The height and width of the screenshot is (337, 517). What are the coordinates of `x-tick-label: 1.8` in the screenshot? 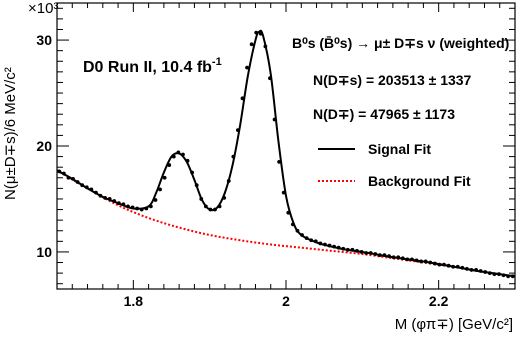 It's located at (134, 301).